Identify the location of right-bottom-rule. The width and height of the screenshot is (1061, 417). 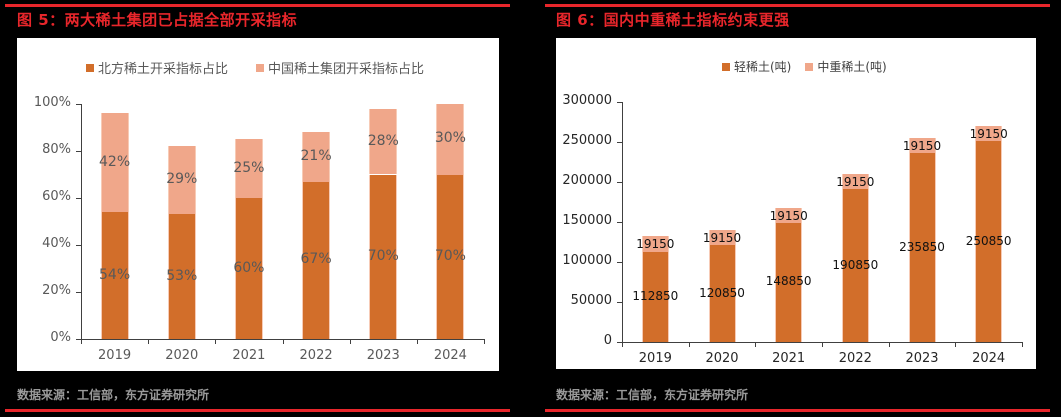
(797, 410).